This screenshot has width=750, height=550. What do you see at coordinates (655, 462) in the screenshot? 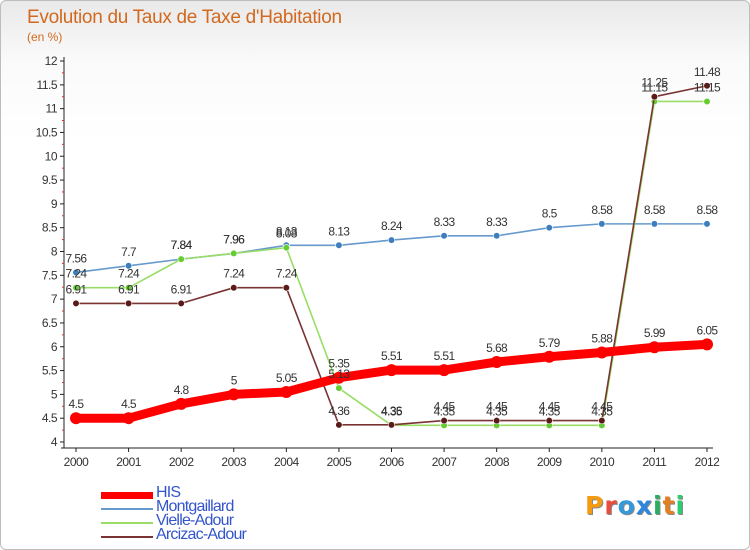
I see `x-tick-label: 2011` at bounding box center [655, 462].